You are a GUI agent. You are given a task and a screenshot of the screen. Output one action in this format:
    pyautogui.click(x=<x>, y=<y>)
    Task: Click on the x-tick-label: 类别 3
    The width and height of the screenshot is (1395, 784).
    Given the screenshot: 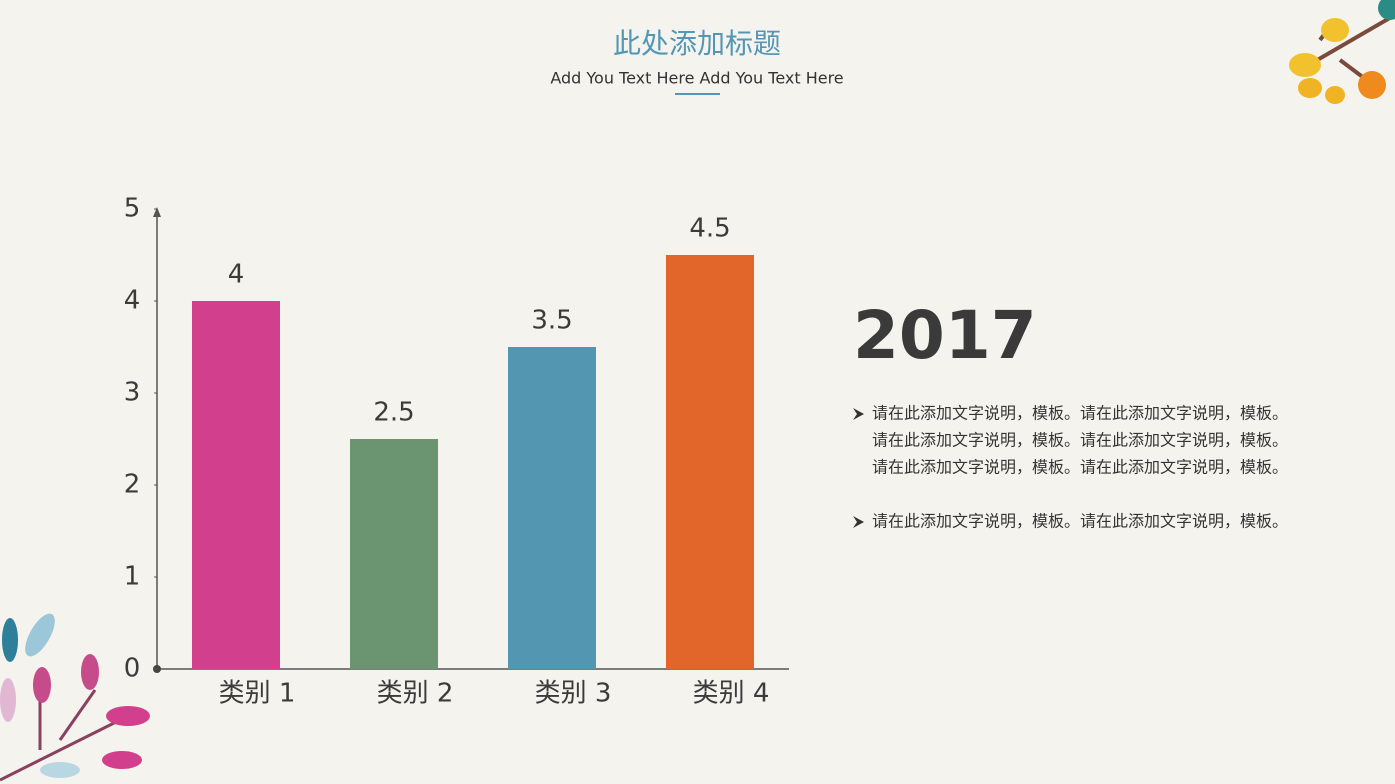 What is the action you would take?
    pyautogui.click(x=573, y=694)
    